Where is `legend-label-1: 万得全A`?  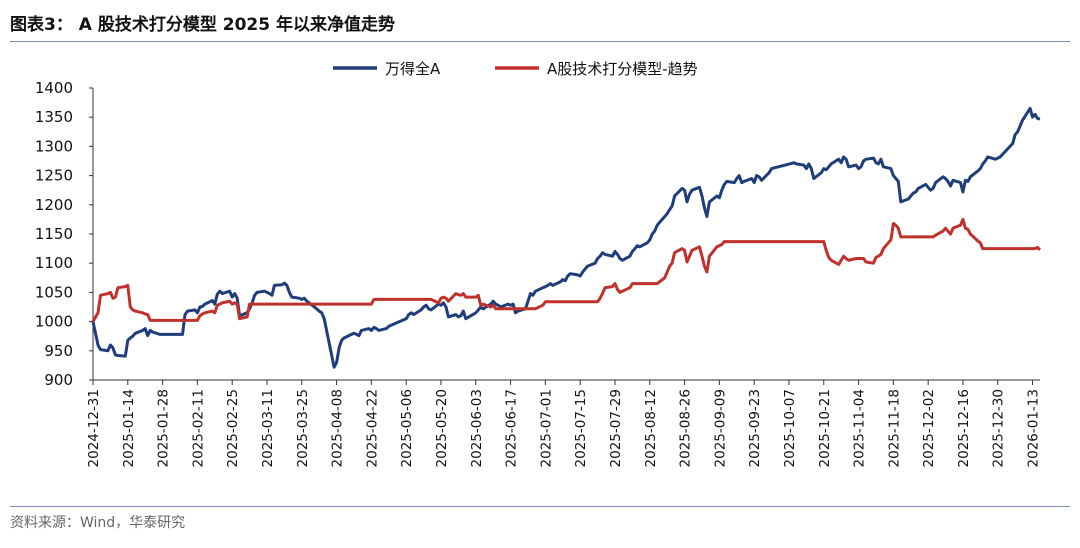
legend-label-1: 万得全A is located at coordinates (413, 69).